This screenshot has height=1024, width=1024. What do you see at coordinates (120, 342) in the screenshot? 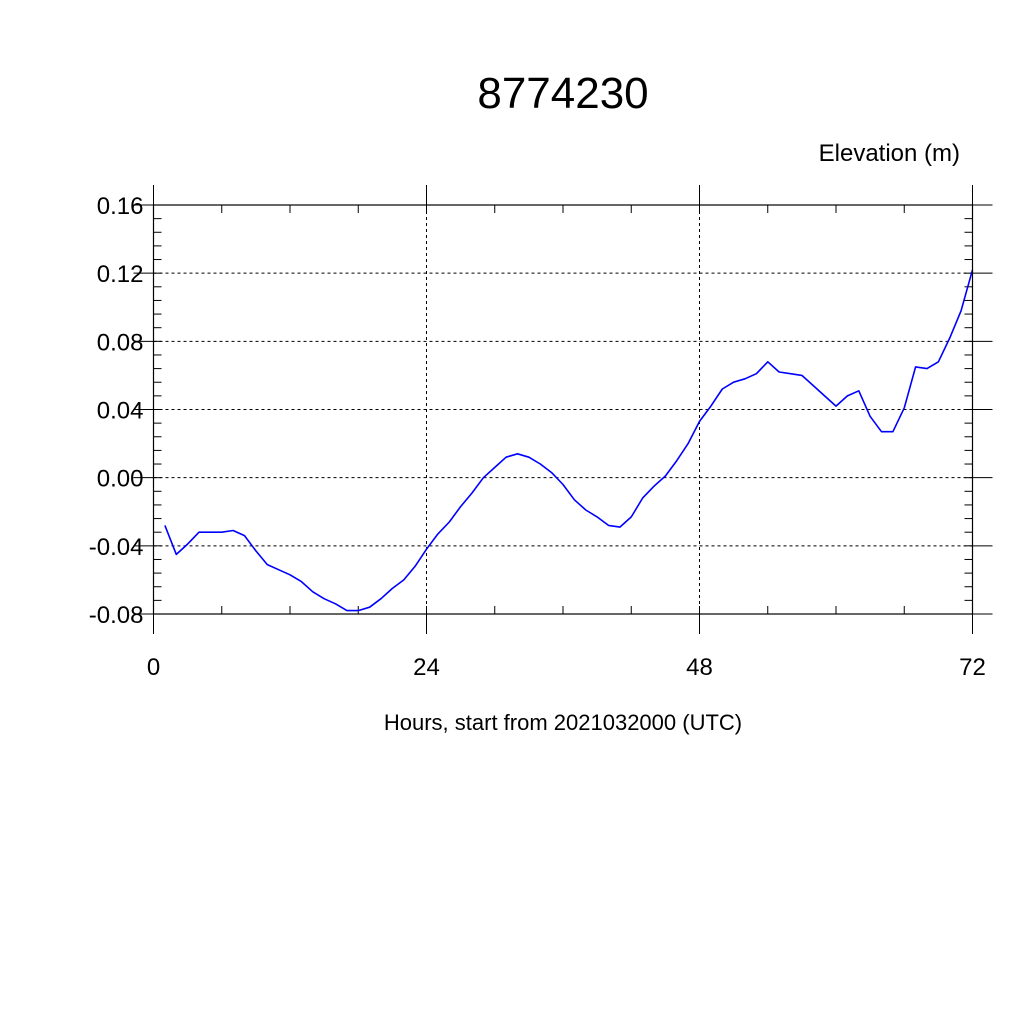
I see `y-tick-label: 0.08` at bounding box center [120, 342].